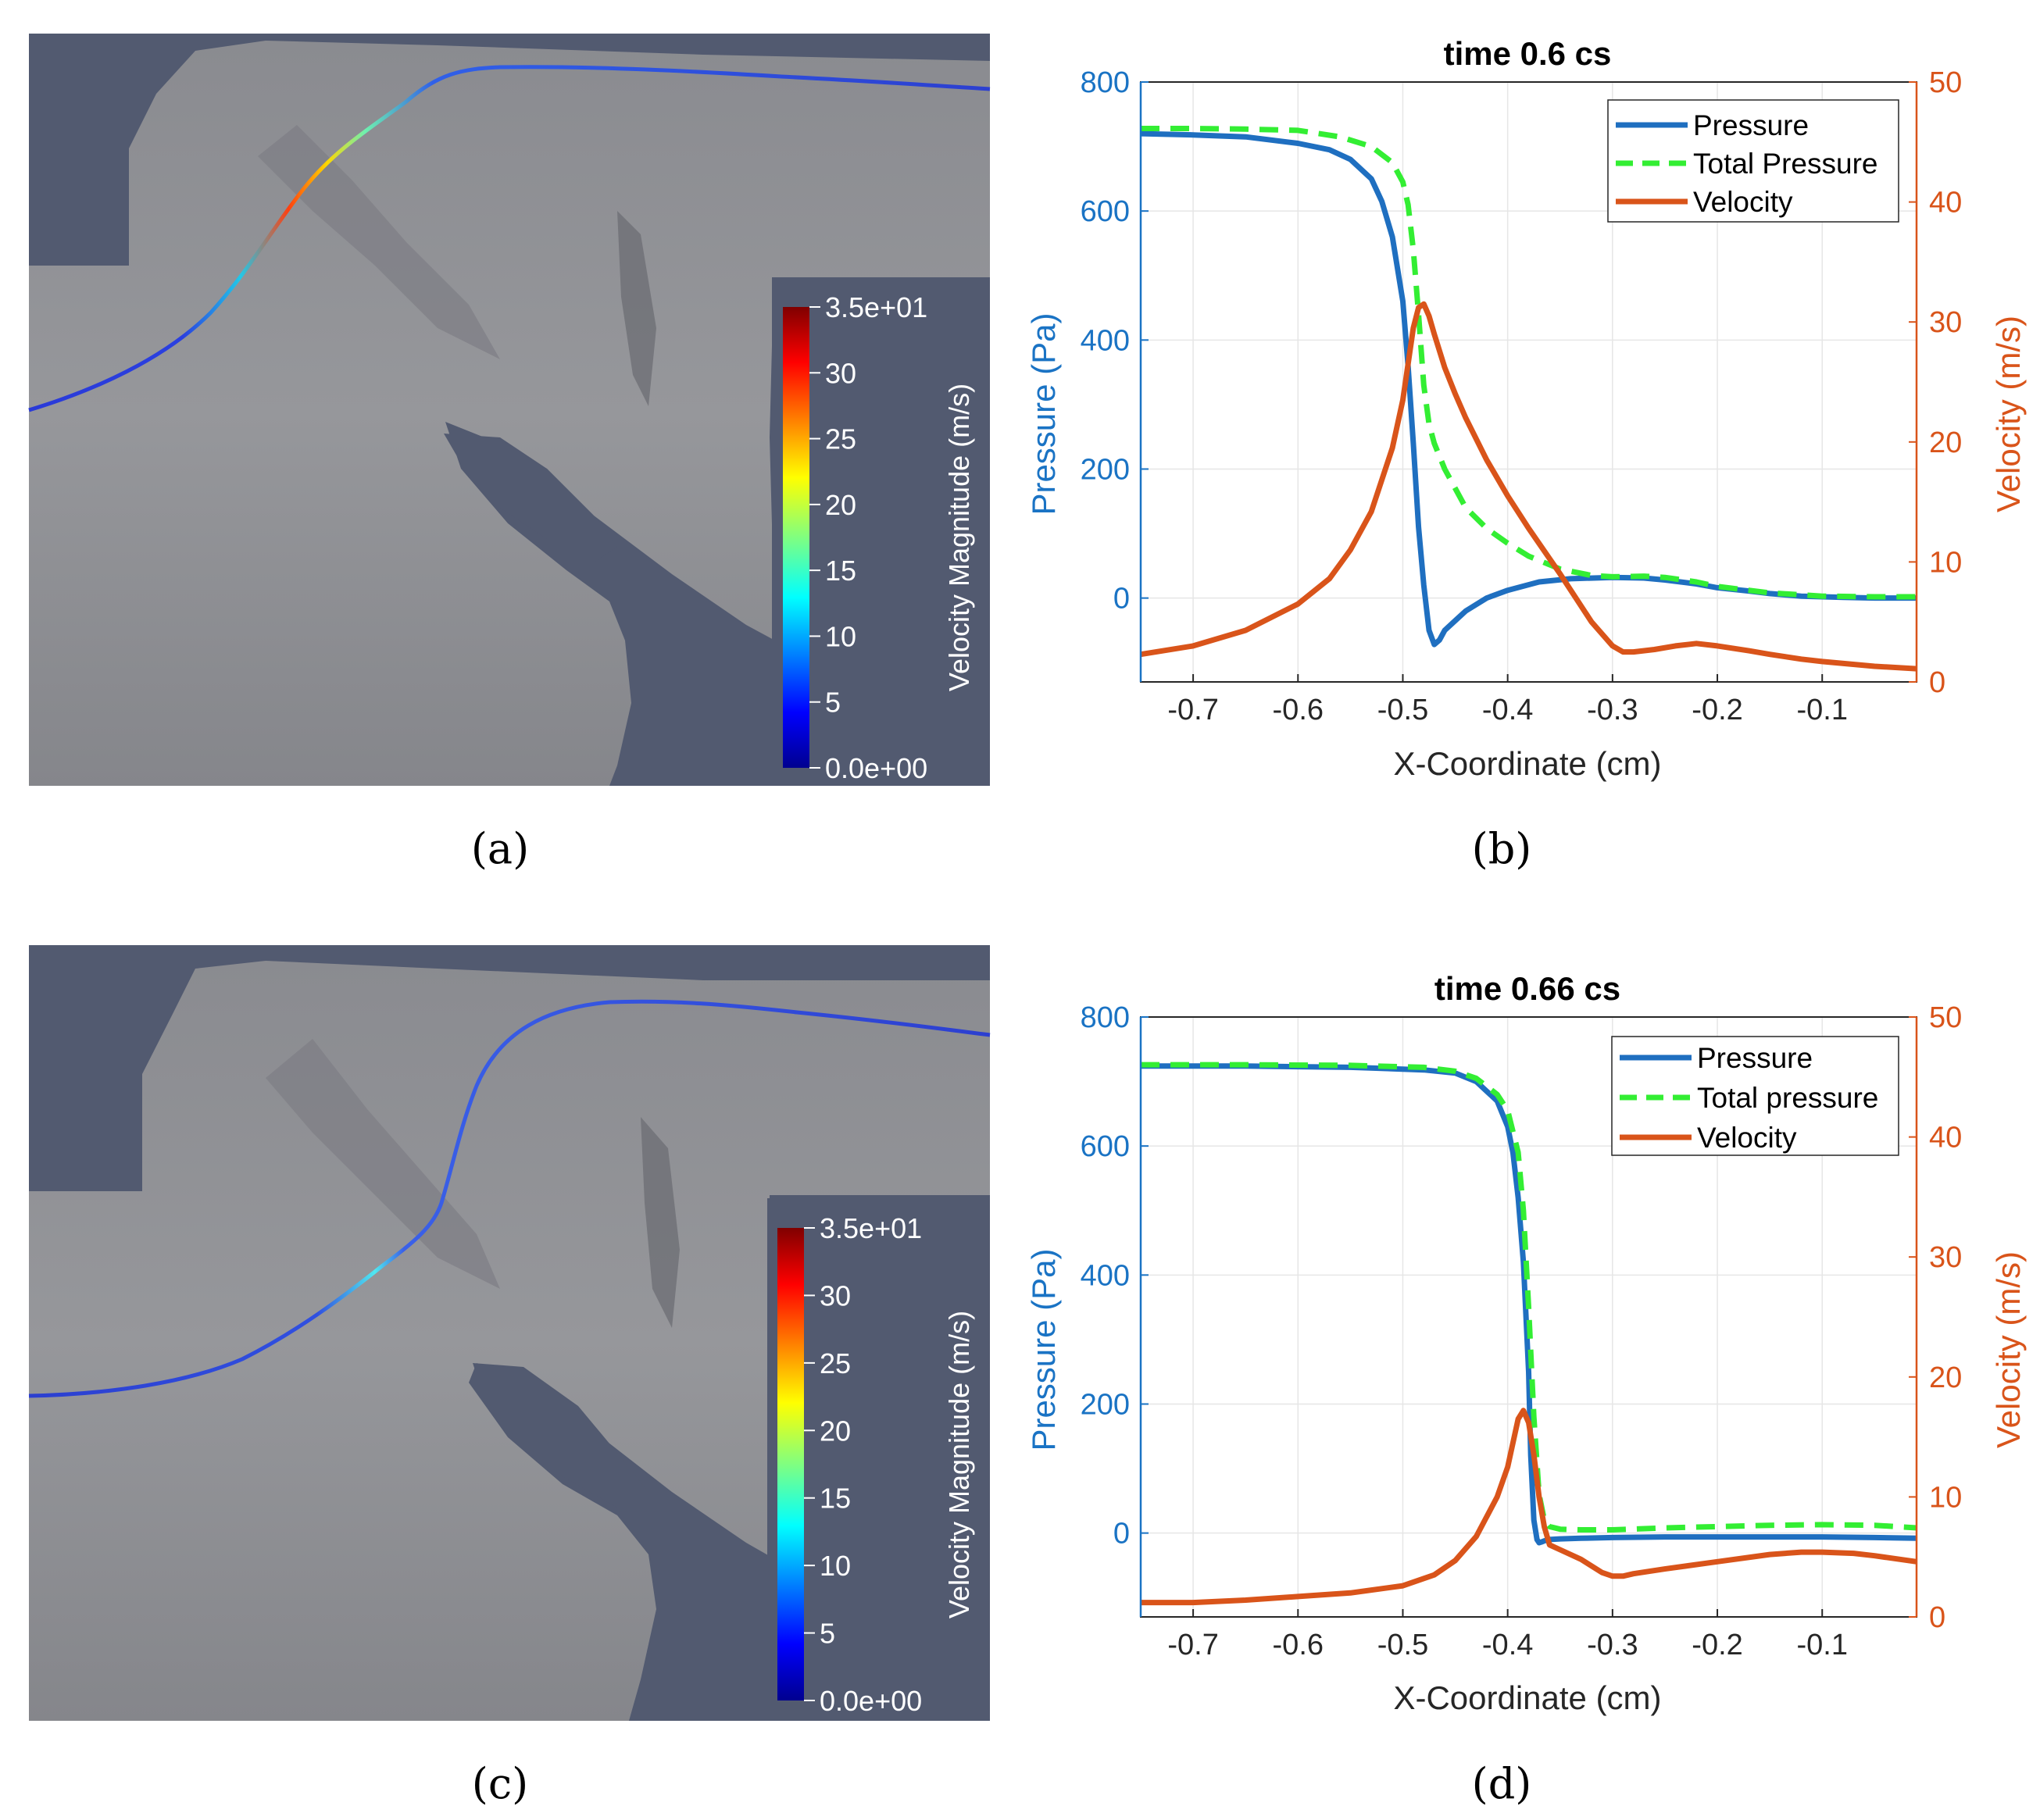  Describe the element at coordinates (500, 848) in the screenshot. I see `panel-caption-a: (a)` at that location.